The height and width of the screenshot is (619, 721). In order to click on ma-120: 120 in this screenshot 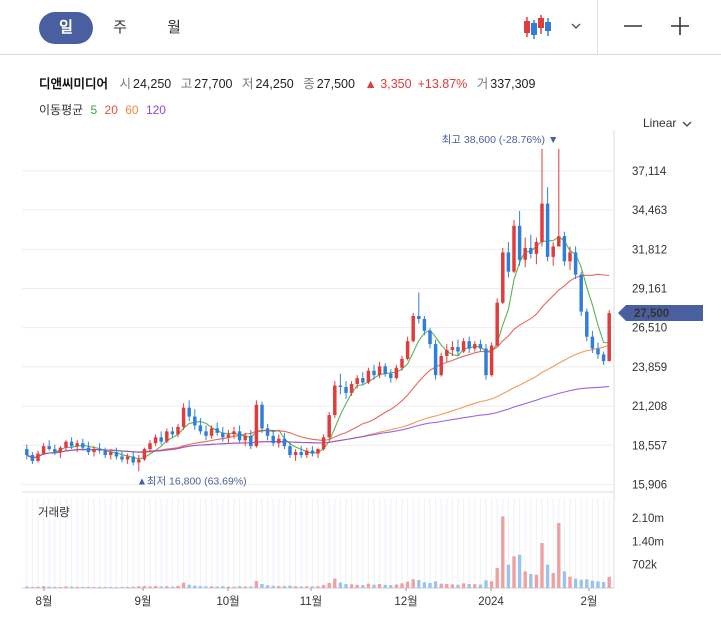, I will do `click(155, 110)`.